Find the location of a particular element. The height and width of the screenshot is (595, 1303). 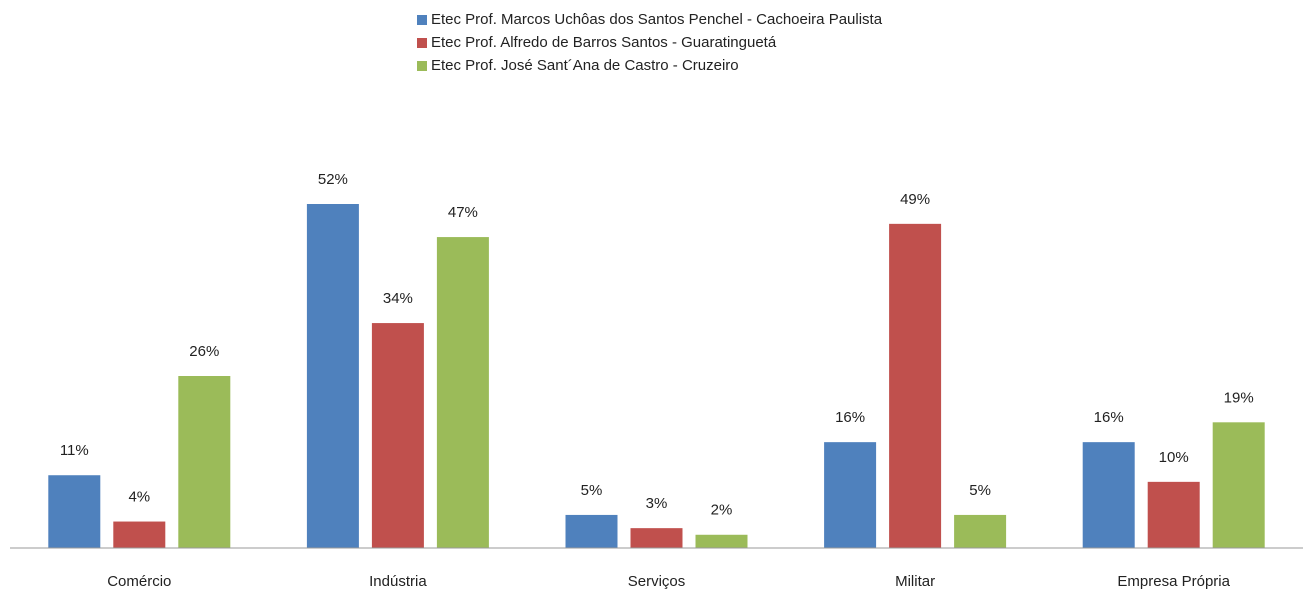

value-label: 3% is located at coordinates (657, 503).